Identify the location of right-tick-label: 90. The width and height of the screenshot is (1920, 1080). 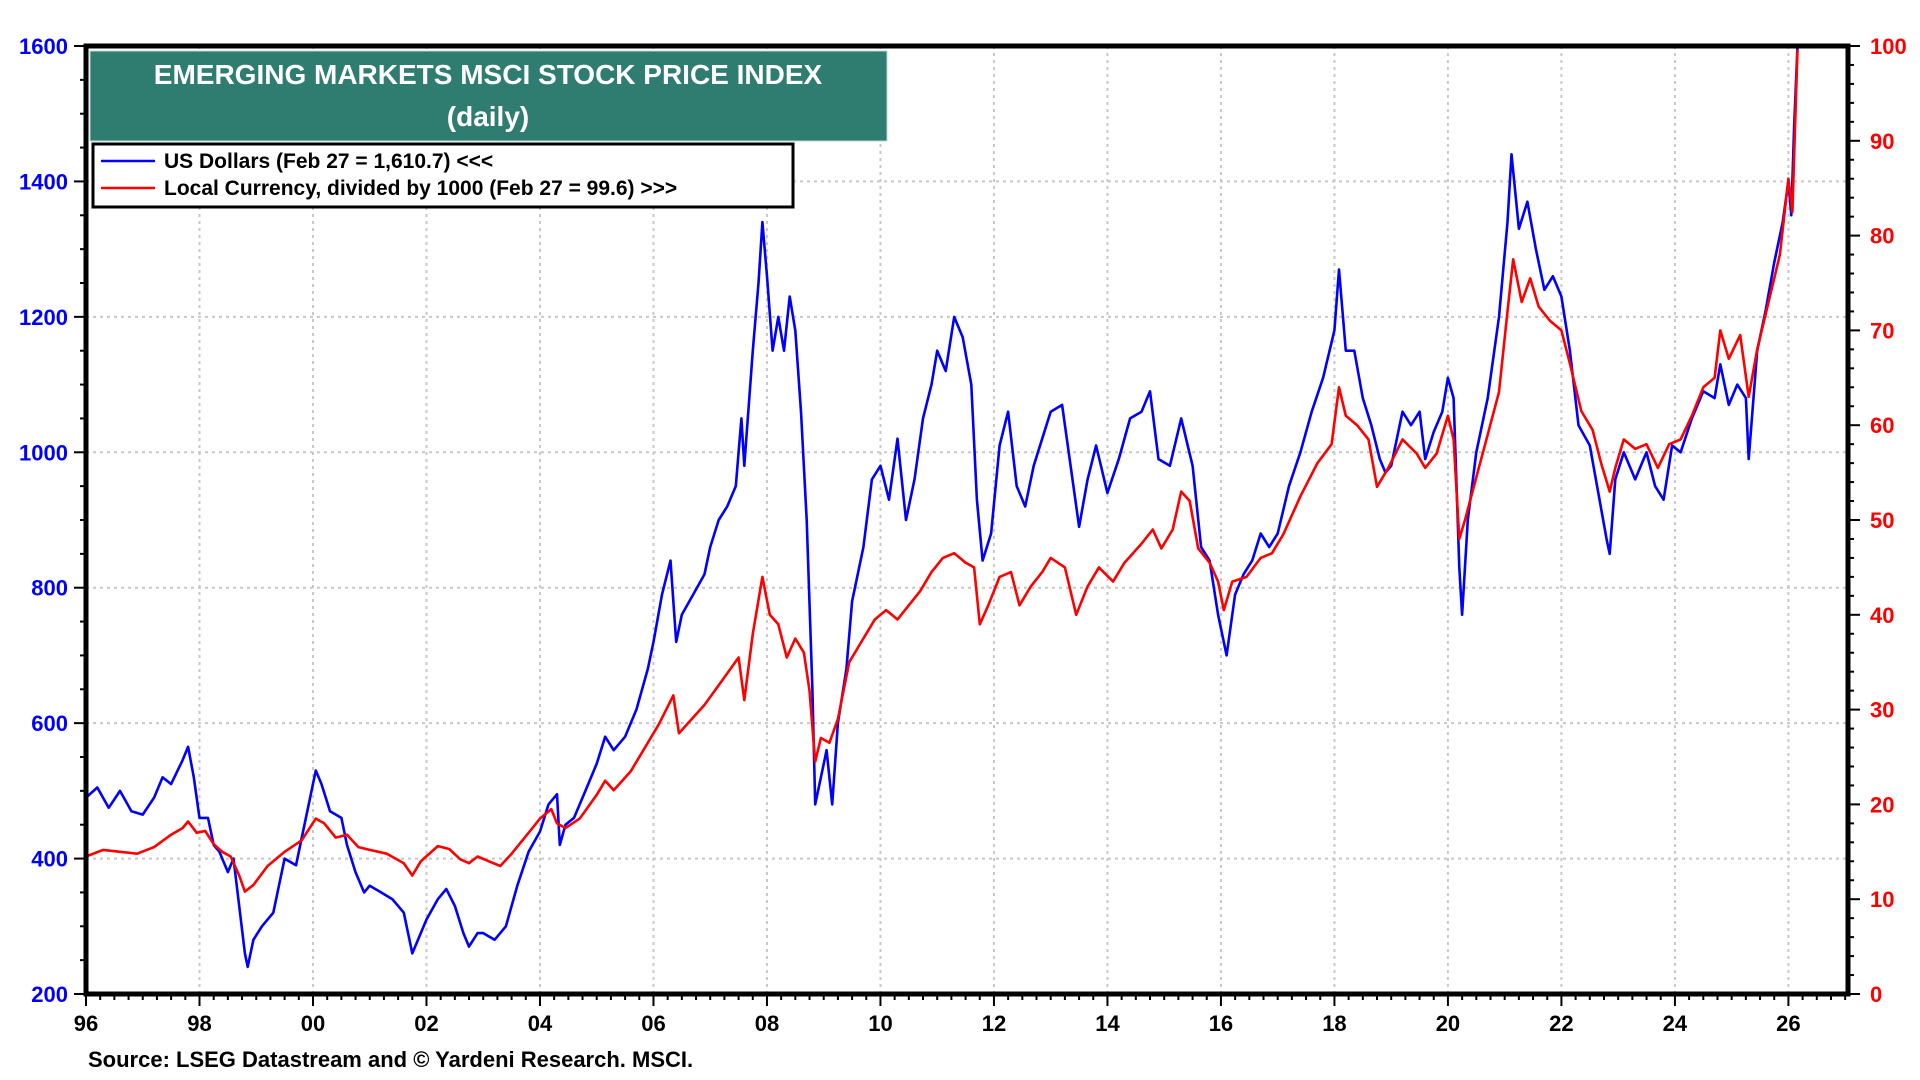
(1882, 141).